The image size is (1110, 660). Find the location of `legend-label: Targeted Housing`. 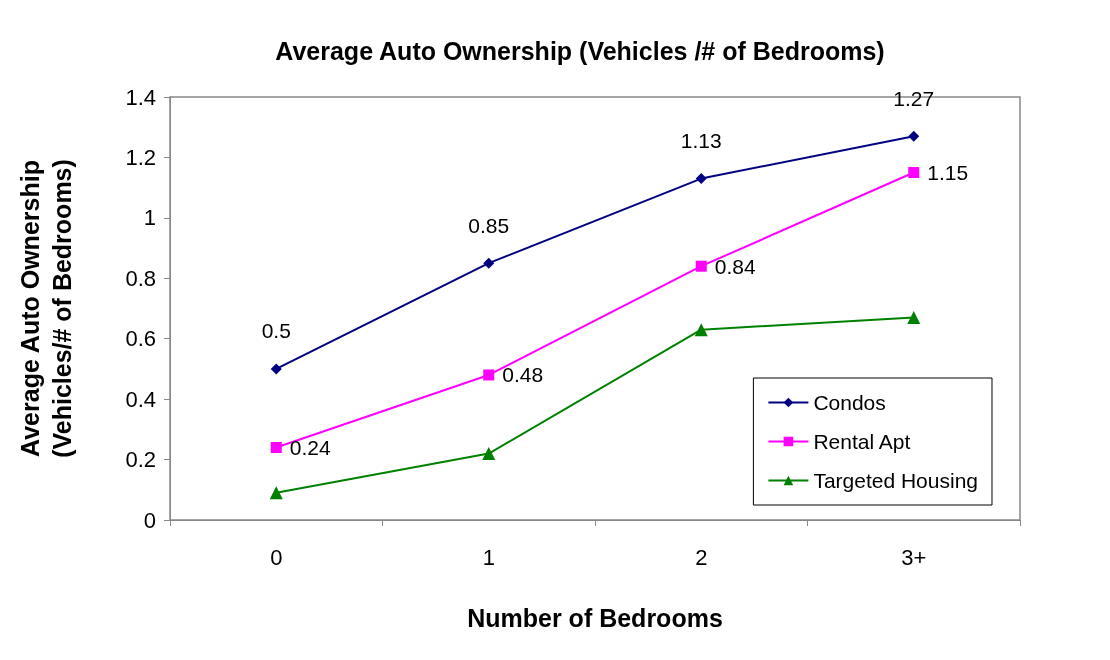

legend-label: Targeted Housing is located at coordinates (895, 480).